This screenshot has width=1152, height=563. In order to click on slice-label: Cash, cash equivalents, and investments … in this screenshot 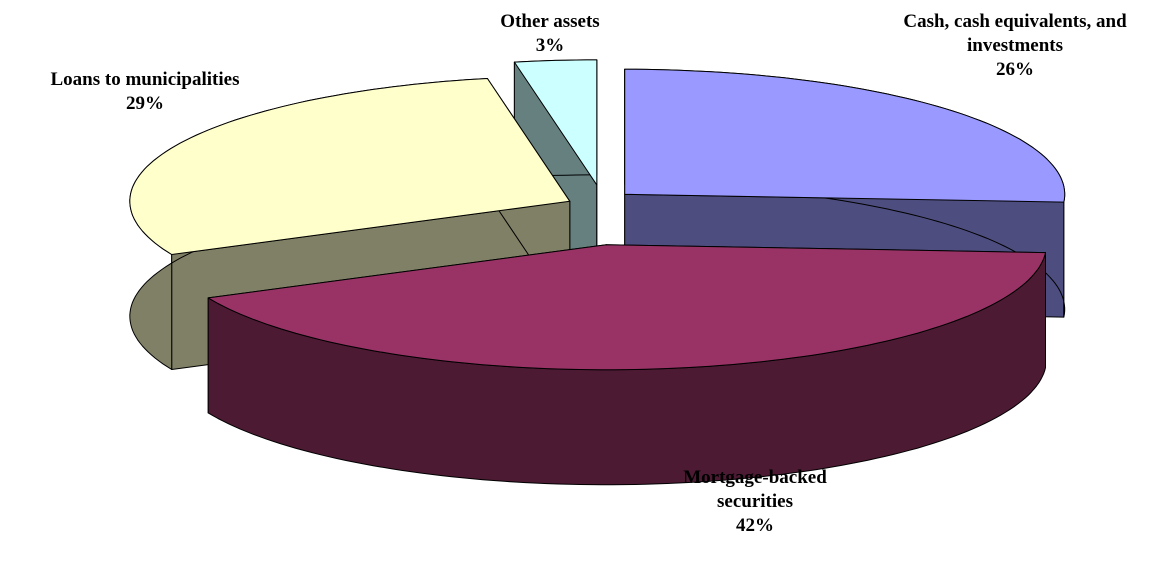, I will do `click(1015, 46)`.